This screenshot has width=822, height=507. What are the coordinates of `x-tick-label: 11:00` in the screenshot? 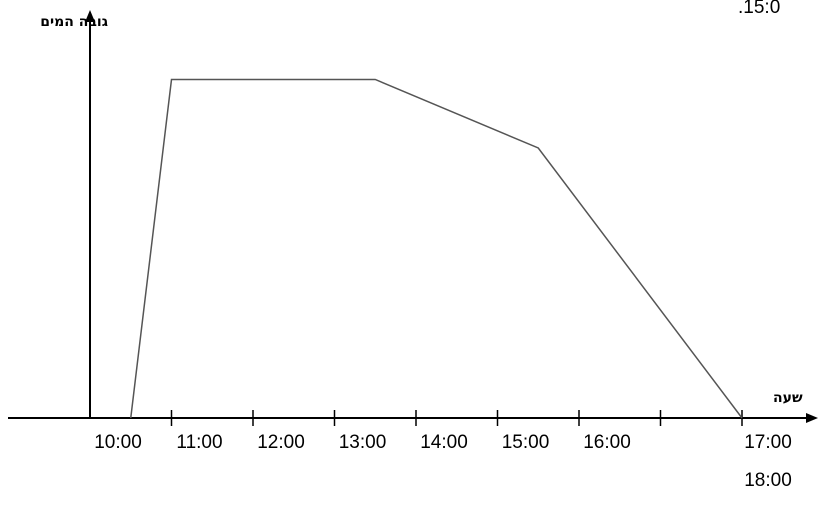 It's located at (199, 442).